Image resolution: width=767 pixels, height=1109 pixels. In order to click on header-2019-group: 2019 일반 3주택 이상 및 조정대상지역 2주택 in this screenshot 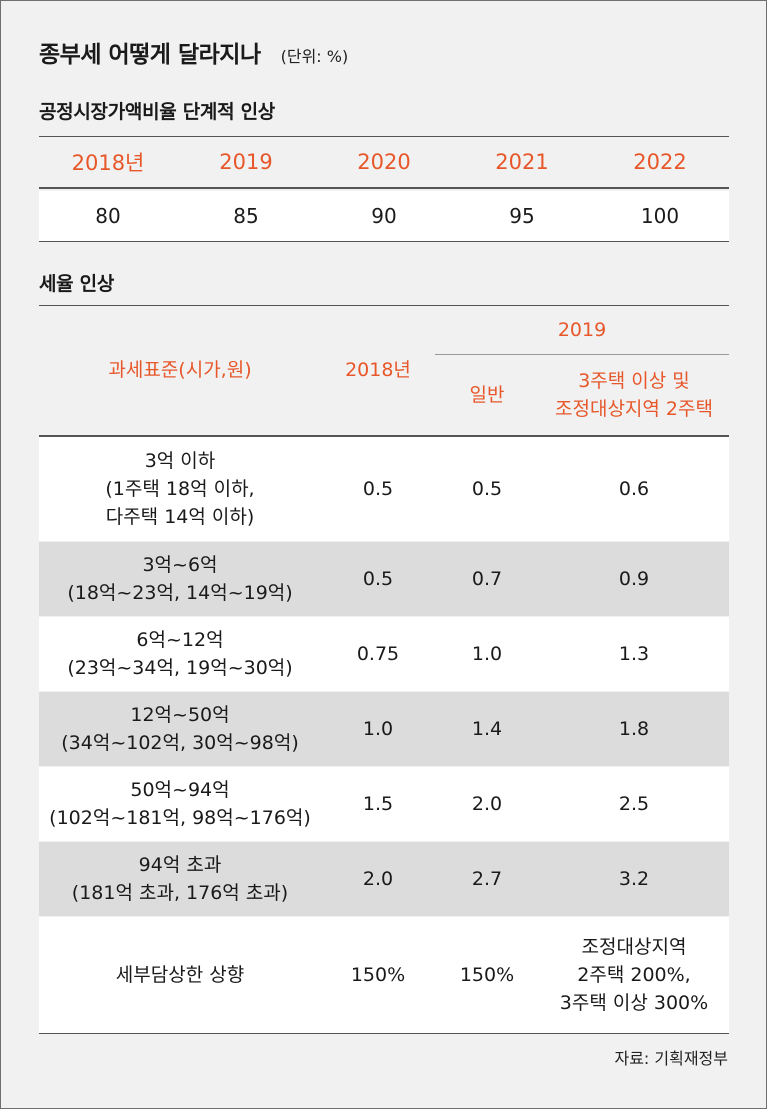, I will do `click(582, 370)`.